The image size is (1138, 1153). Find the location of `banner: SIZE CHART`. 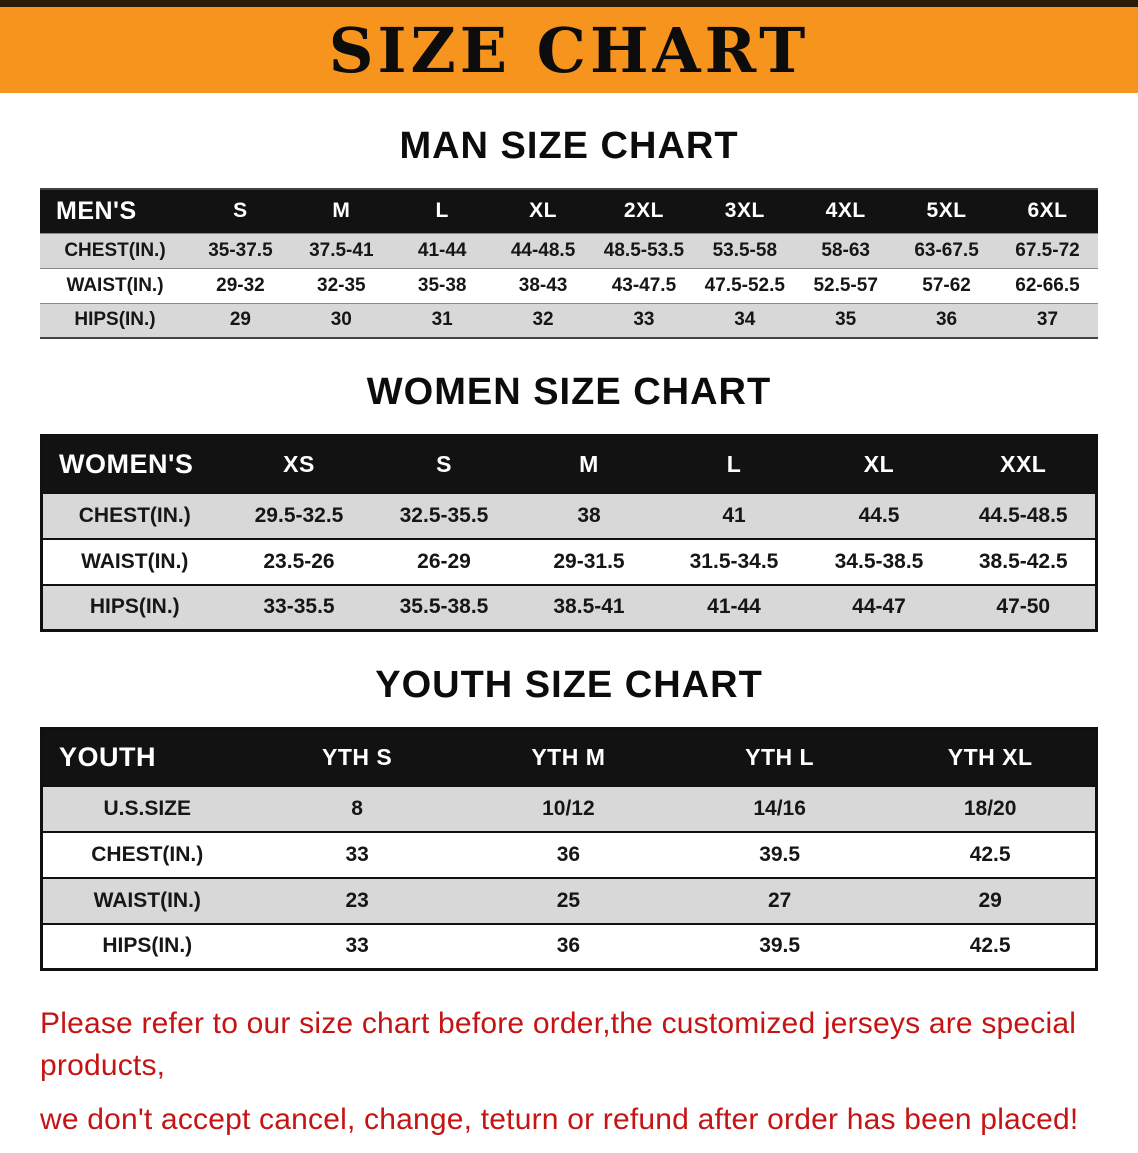

banner: SIZE CHART is located at coordinates (569, 50).